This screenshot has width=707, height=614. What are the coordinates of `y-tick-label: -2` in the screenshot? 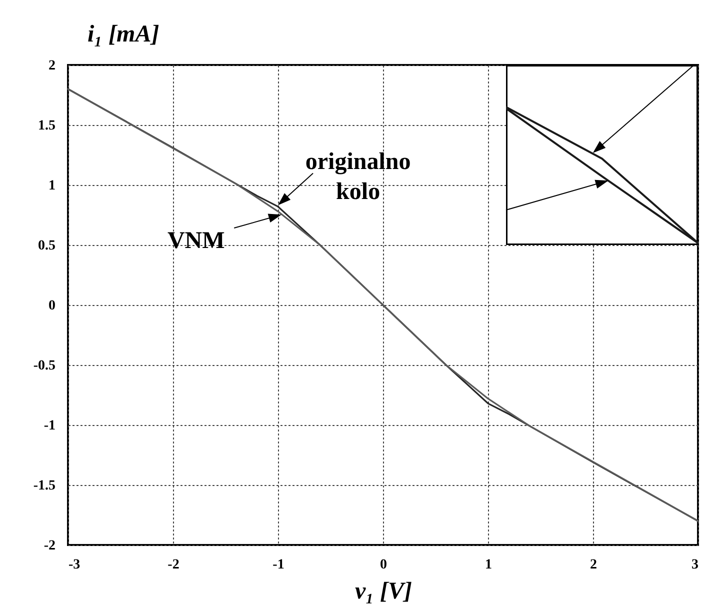 It's located at (50, 546).